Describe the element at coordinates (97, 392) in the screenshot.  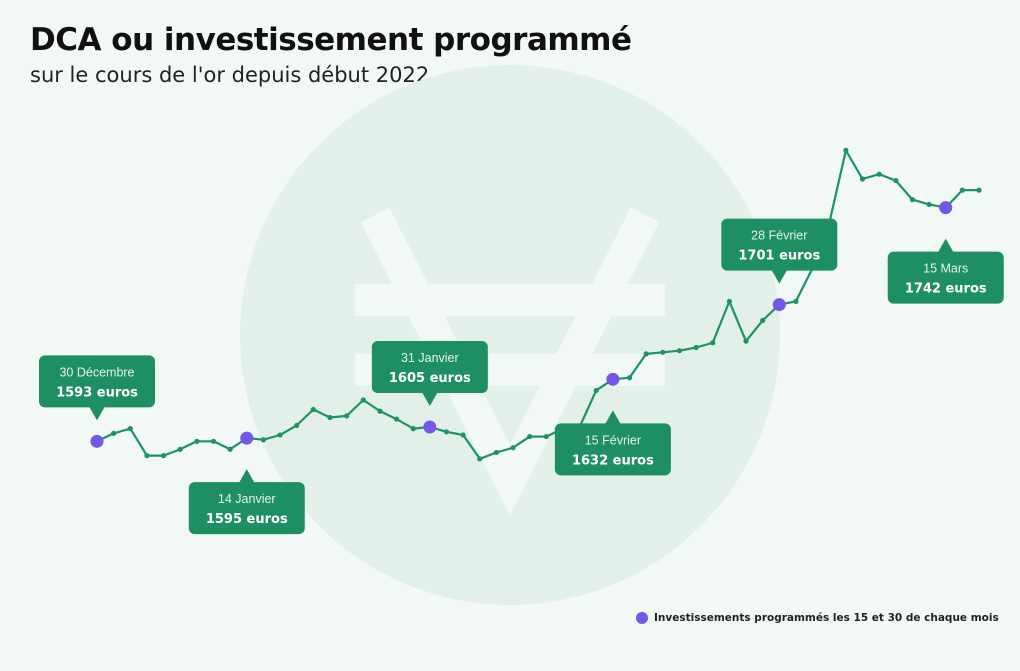
I see `callout-value: 1593 euros` at that location.